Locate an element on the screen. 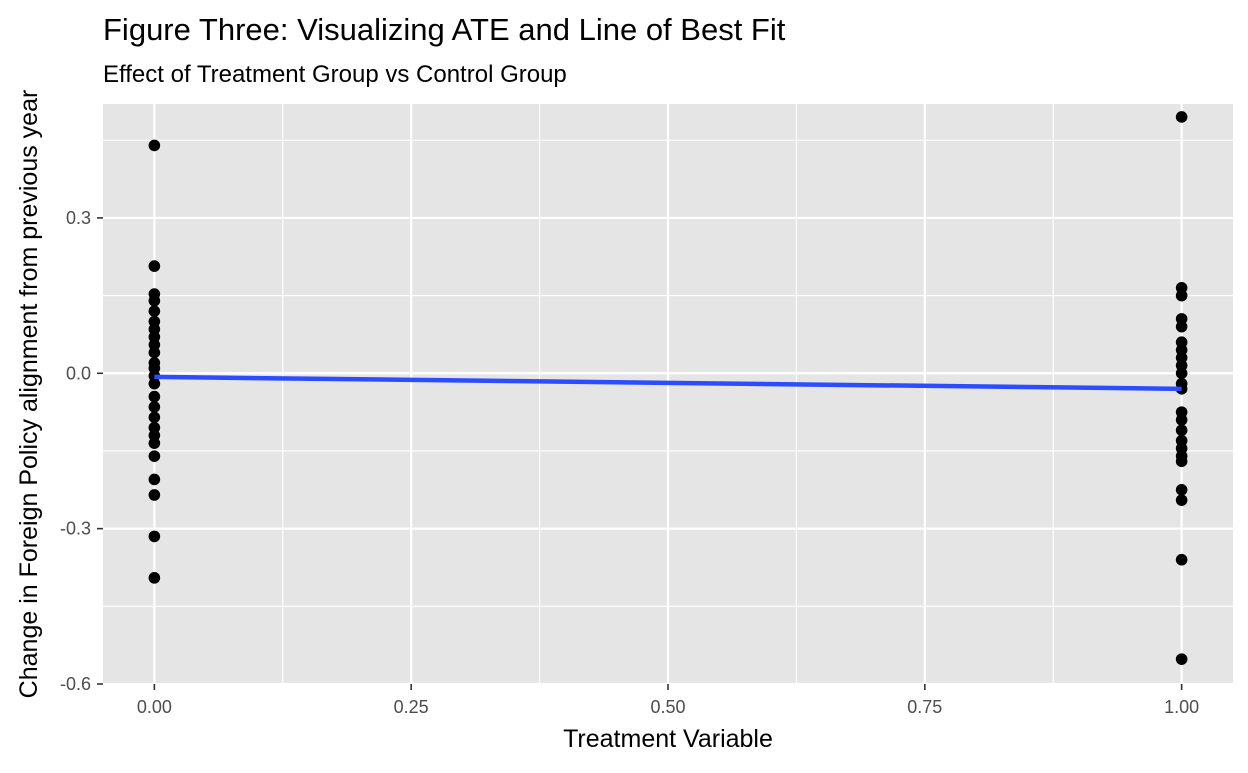 This screenshot has width=1248, height=773. x-axis: 0.00 0.25 0.50 0.75 1.00 is located at coordinates (668, 700).